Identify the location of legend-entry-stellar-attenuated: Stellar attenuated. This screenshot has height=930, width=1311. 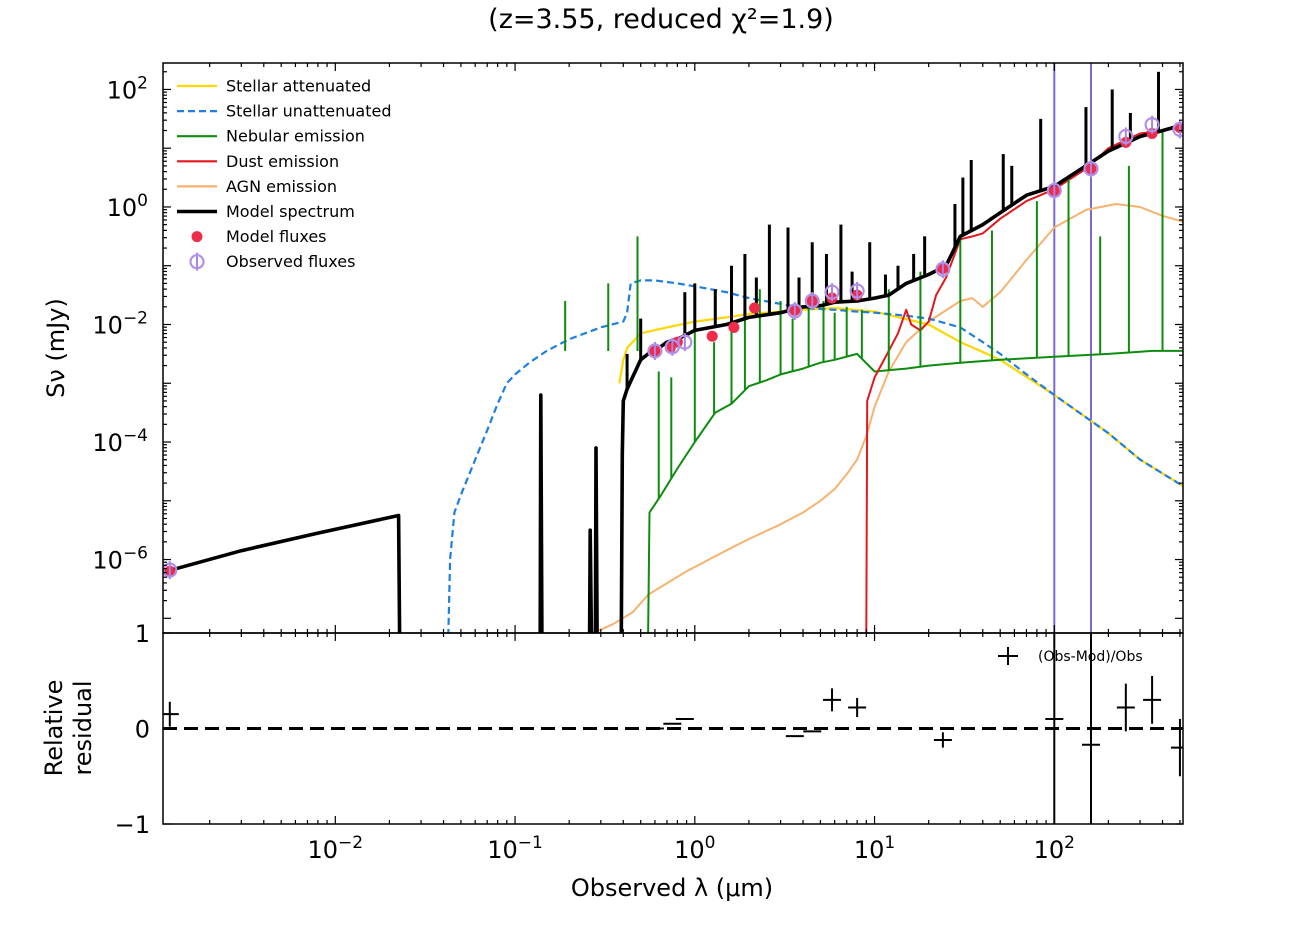
(274, 86).